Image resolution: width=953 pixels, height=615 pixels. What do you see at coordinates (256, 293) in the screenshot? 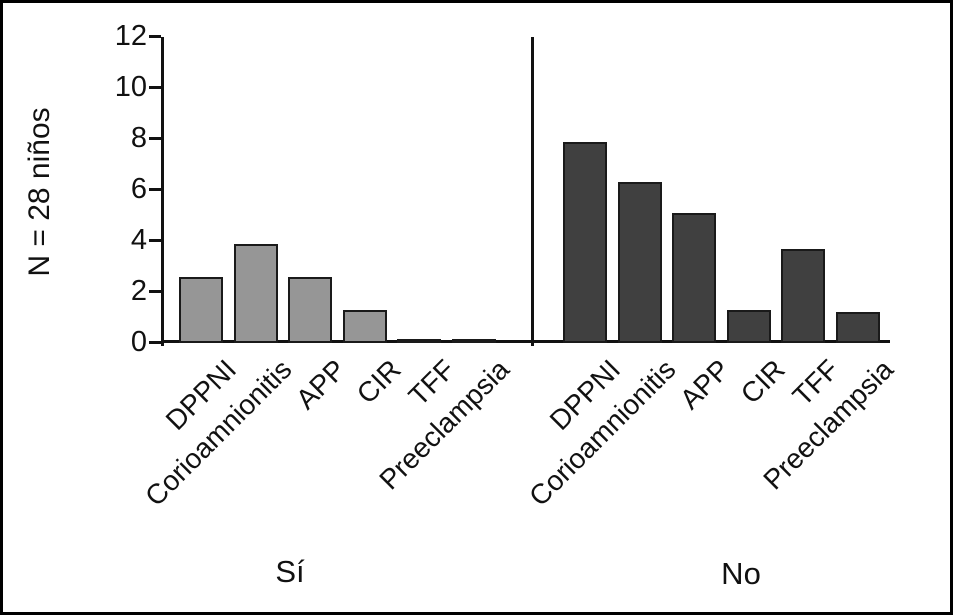
I see `bar-sí-corioamnionitis` at bounding box center [256, 293].